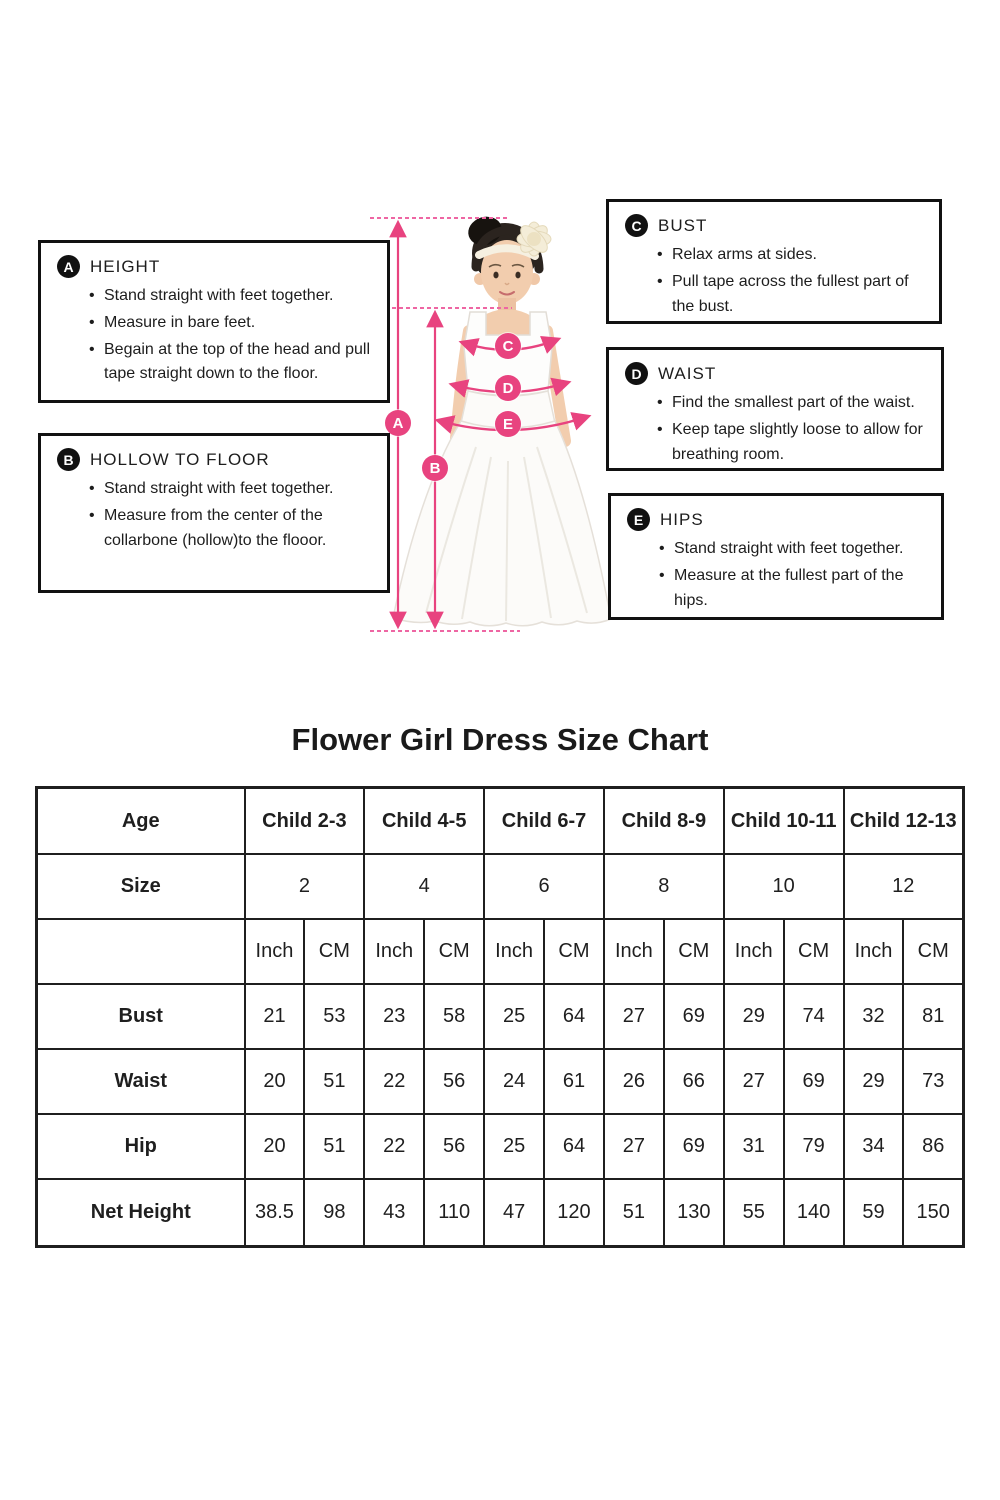 This screenshot has height=1500, width=1000. I want to click on age-header-cell: Age, so click(140, 820).